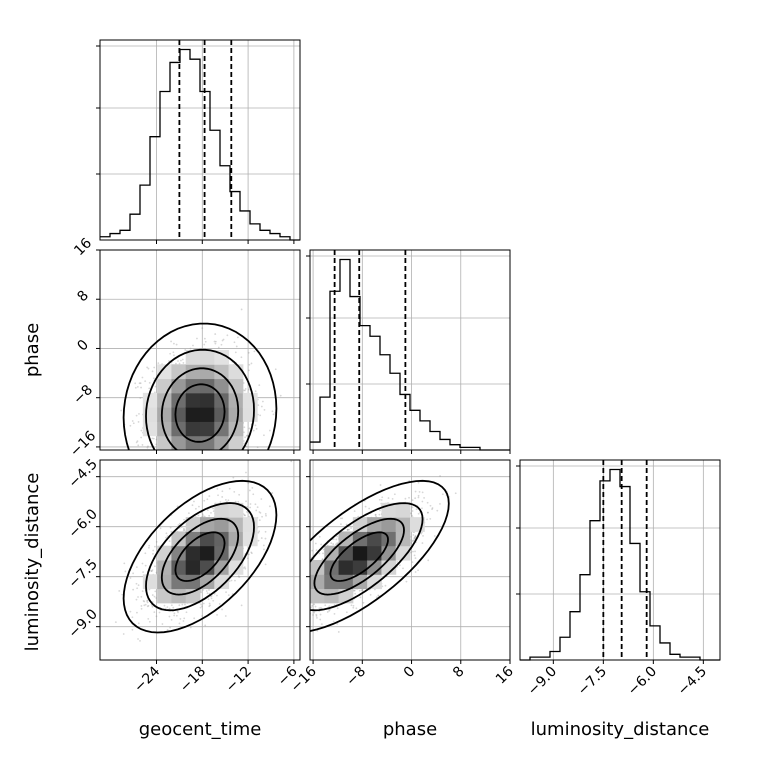 The width and height of the screenshot is (760, 760). What do you see at coordinates (83, 395) in the screenshot?
I see `y-tick-label: −8` at bounding box center [83, 395].